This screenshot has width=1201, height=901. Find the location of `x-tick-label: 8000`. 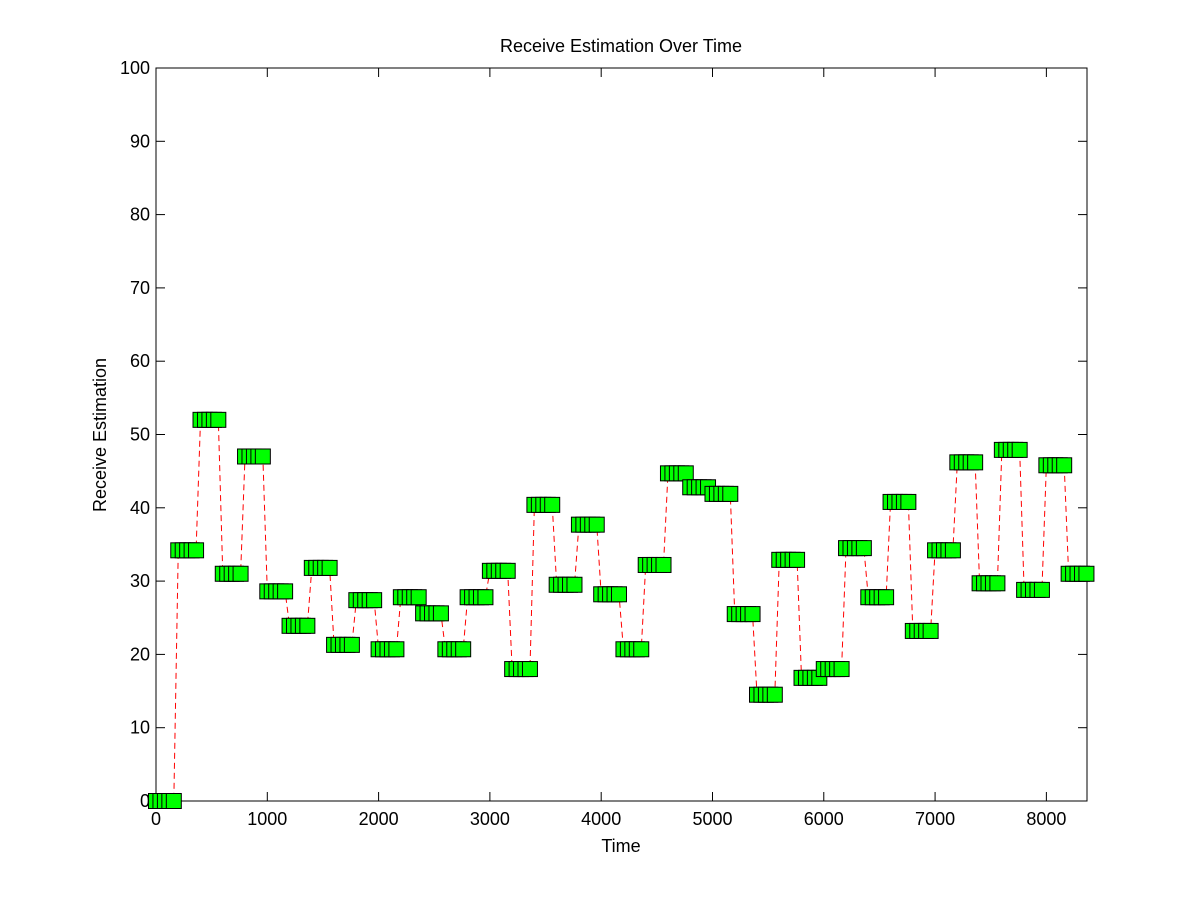

x-tick-label: 8000 is located at coordinates (1046, 819).